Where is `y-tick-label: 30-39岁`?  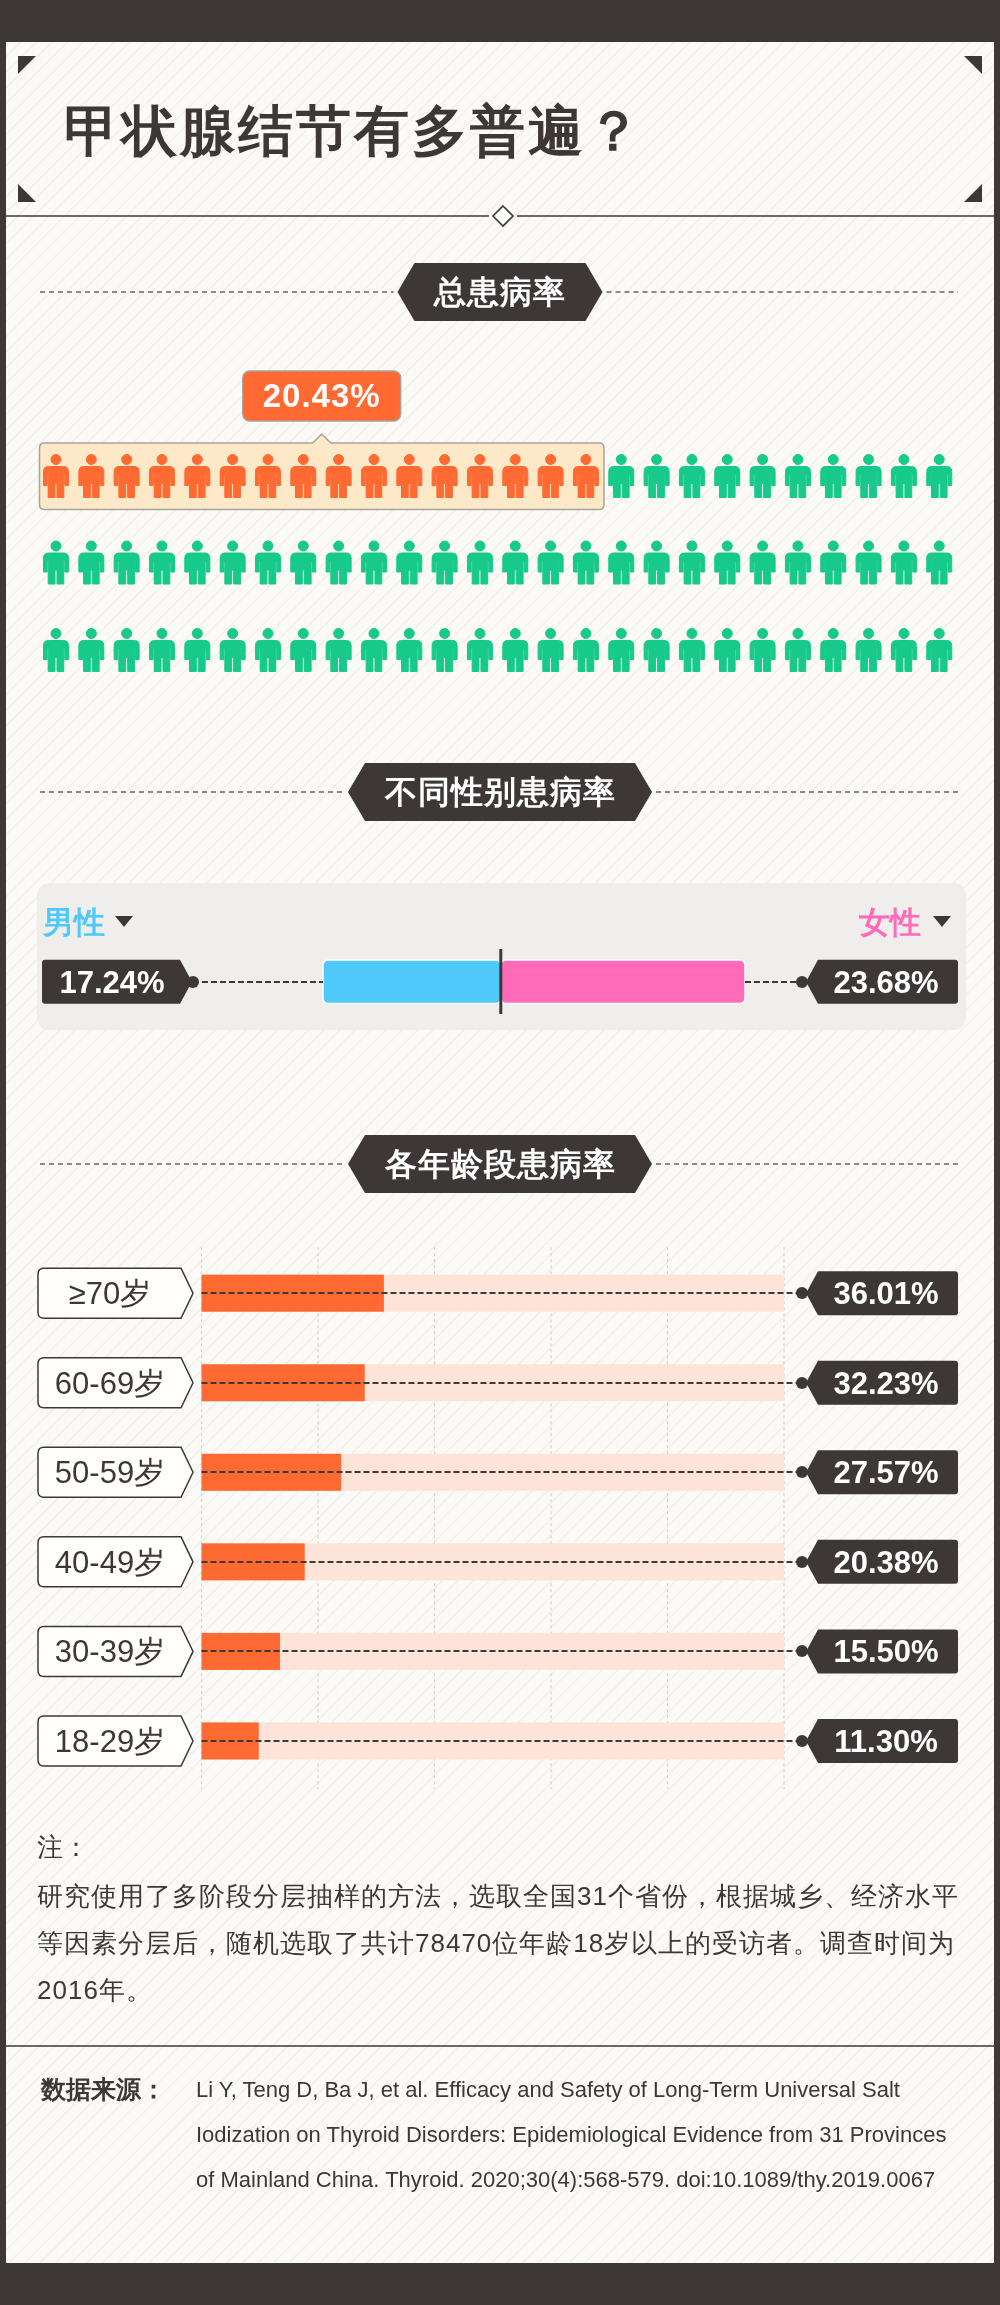 y-tick-label: 30-39岁 is located at coordinates (110, 1652).